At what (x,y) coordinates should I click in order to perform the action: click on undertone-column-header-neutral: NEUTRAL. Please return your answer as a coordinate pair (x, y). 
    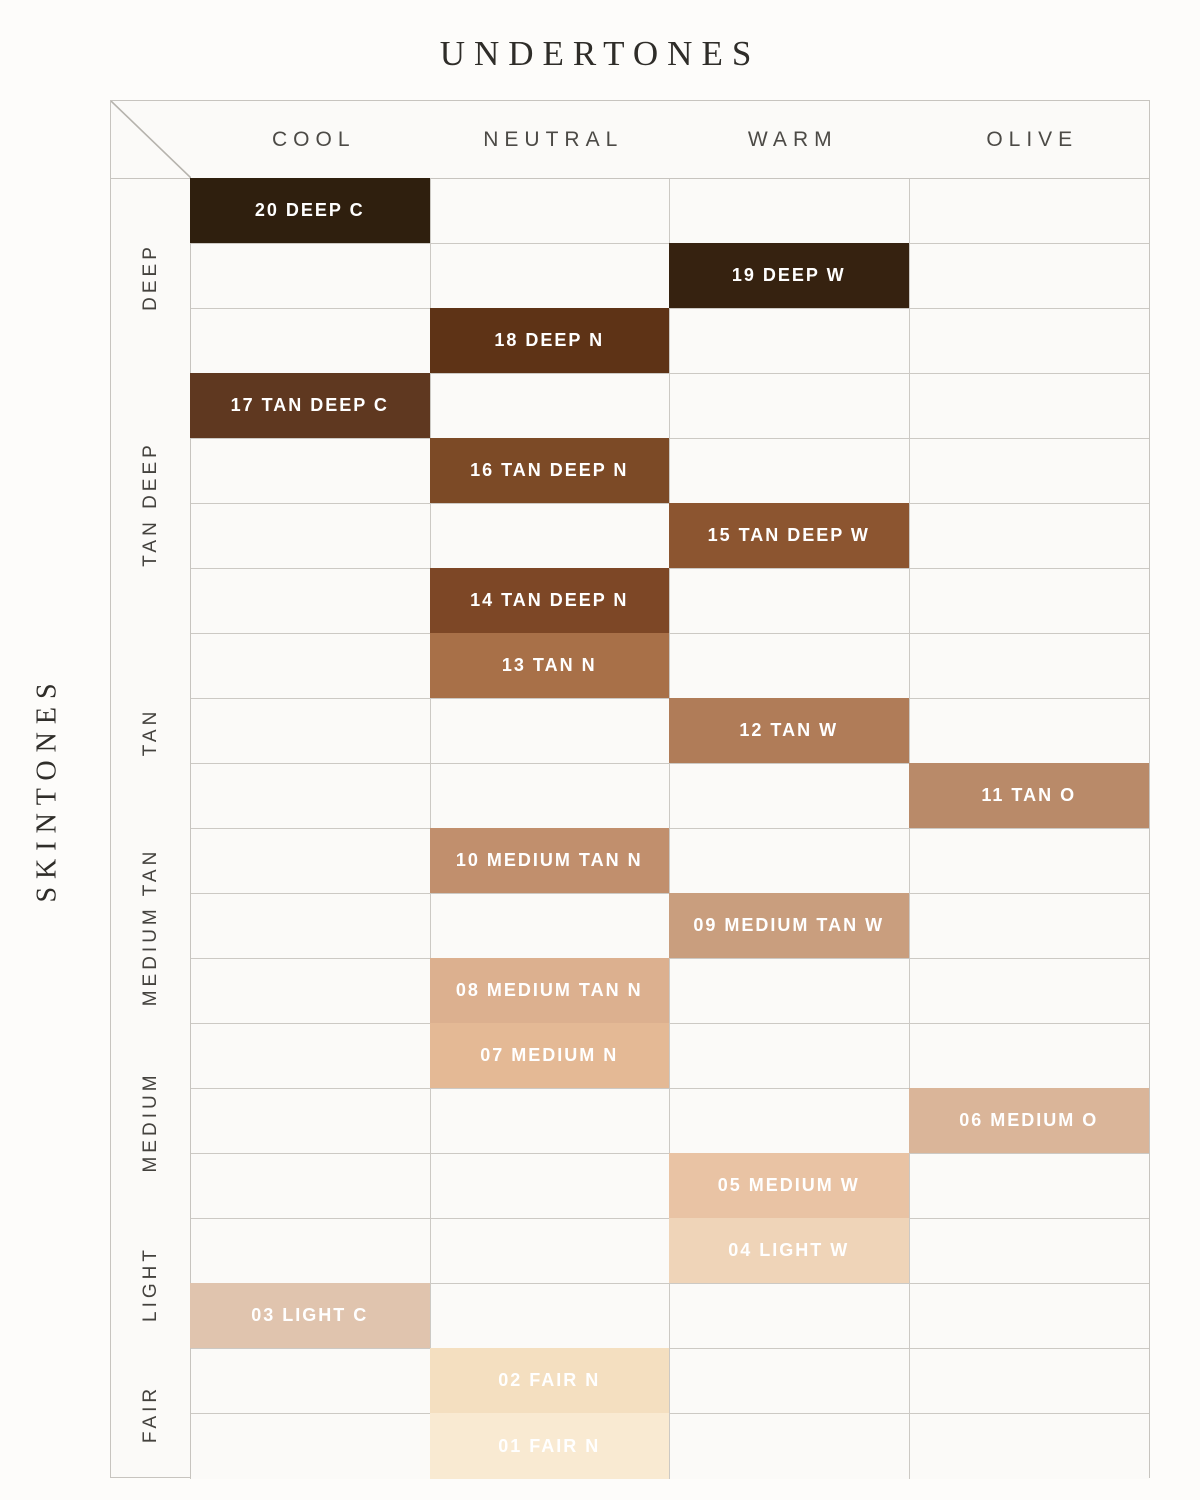
    Looking at the image, I should click on (553, 139).